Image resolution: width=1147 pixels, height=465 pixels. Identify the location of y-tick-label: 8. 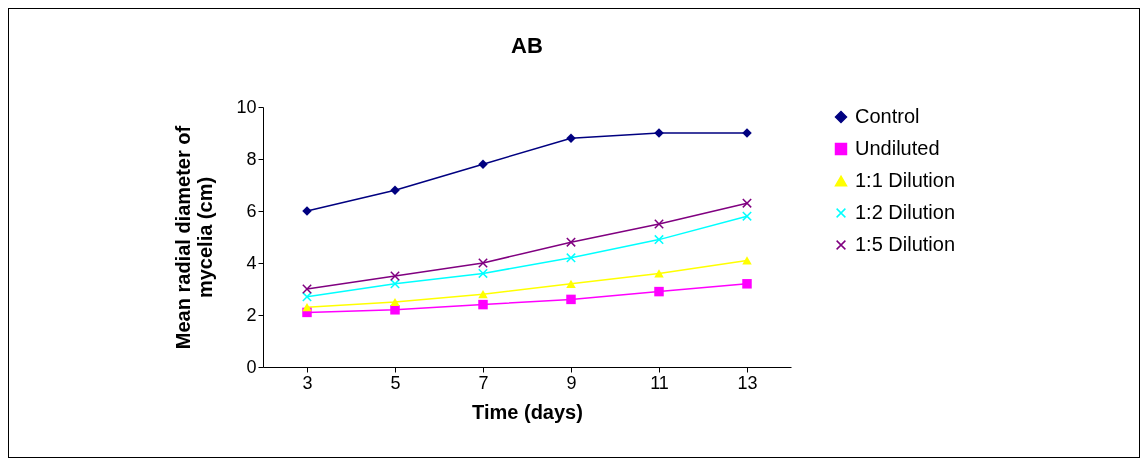
(251, 158).